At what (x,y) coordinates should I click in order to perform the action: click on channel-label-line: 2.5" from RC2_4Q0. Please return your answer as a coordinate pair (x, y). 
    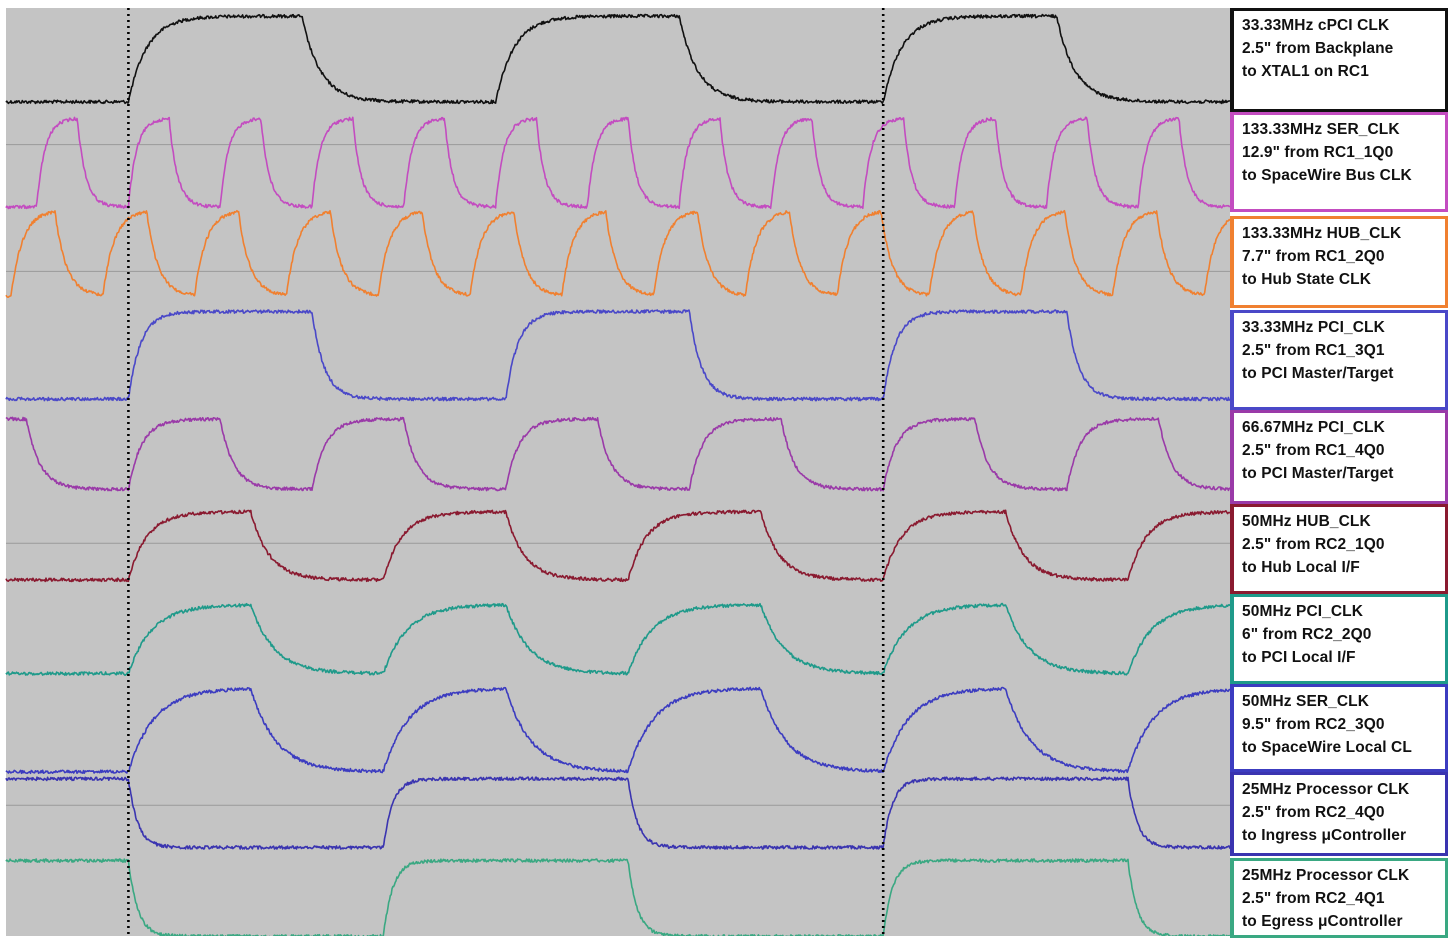
    Looking at the image, I should click on (1313, 812).